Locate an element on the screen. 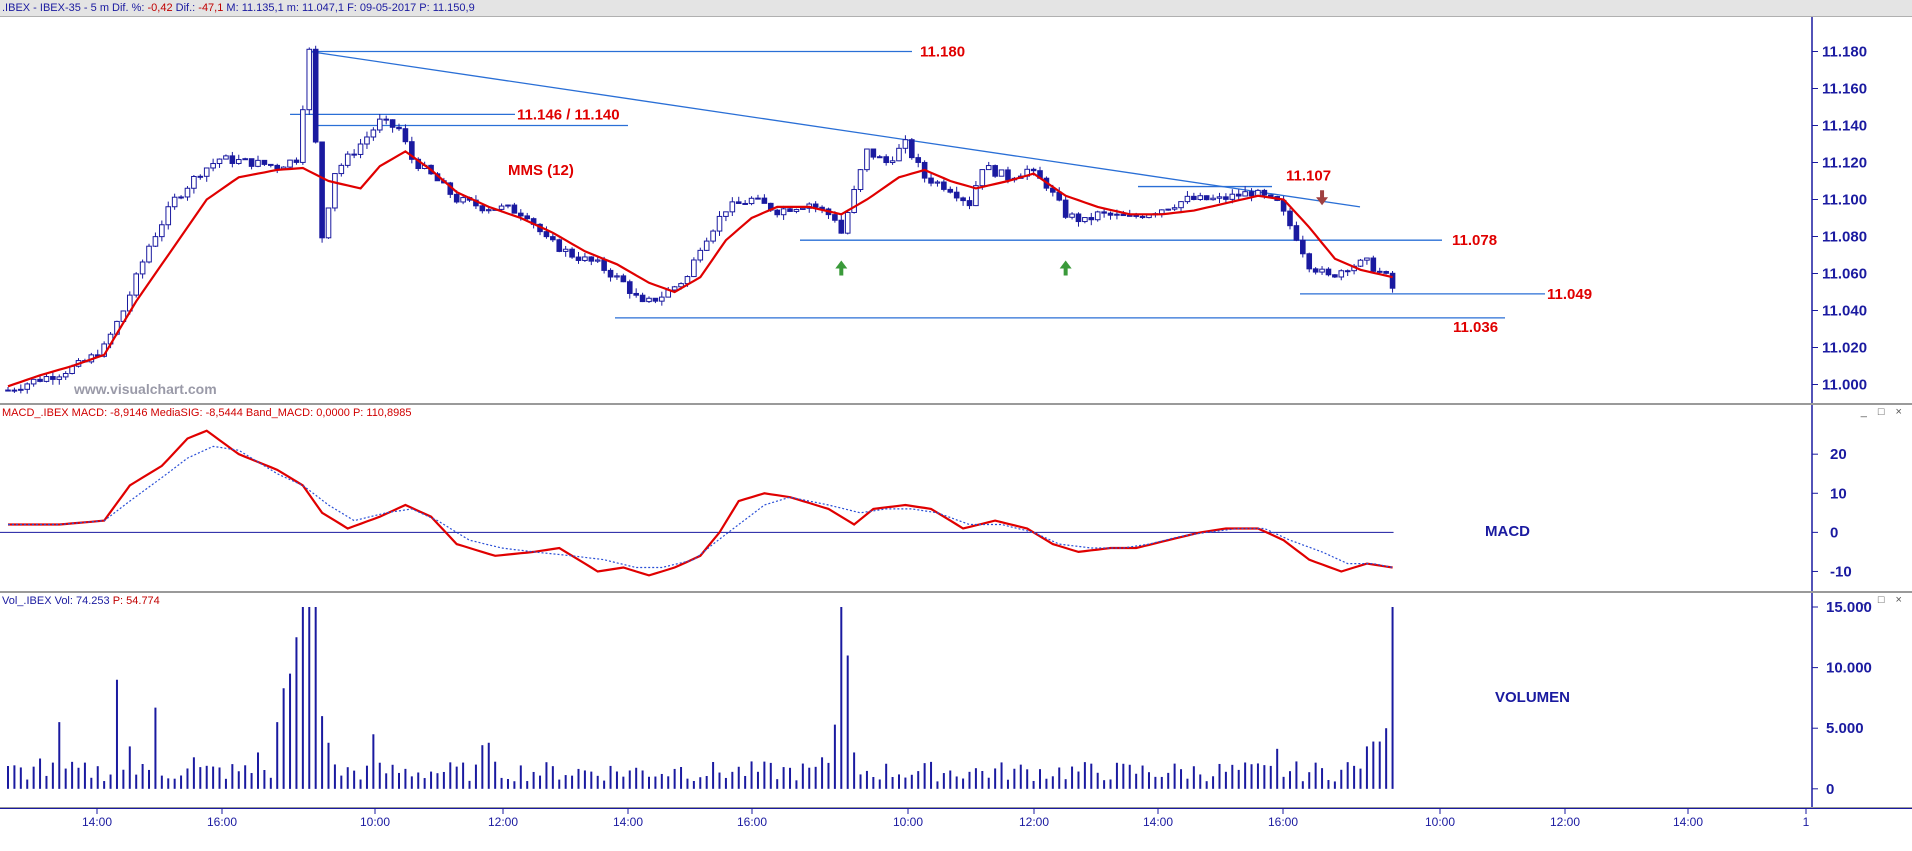 The width and height of the screenshot is (1912, 851). volume-window-buttons: _ □ × is located at coordinates (1883, 600).